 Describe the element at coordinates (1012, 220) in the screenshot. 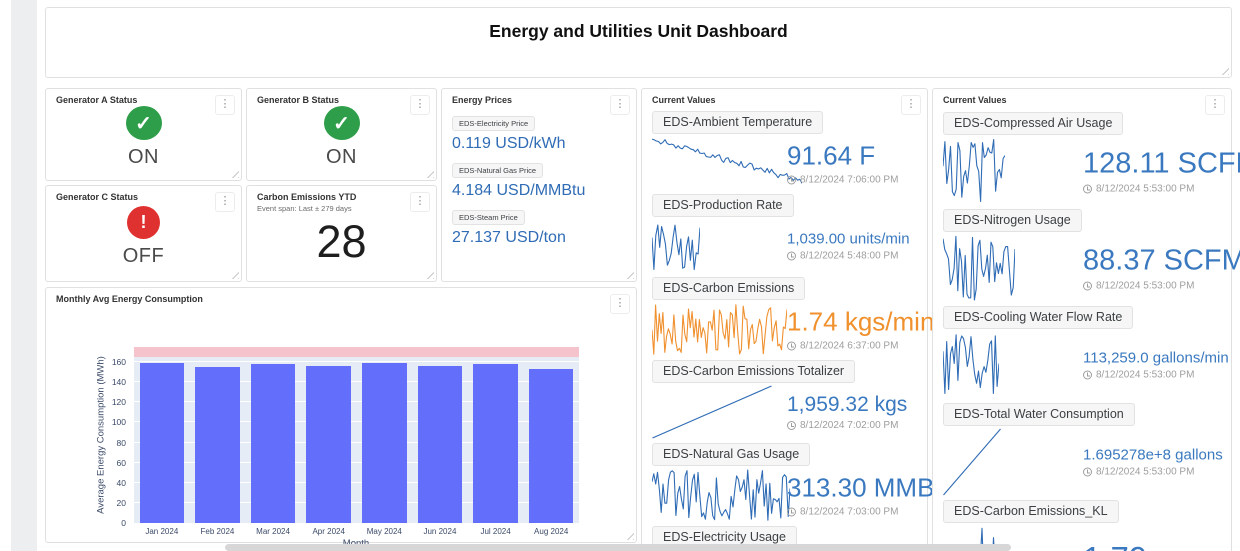

I see `metric-tag-chip: EDS-Nitrogen Usage` at that location.